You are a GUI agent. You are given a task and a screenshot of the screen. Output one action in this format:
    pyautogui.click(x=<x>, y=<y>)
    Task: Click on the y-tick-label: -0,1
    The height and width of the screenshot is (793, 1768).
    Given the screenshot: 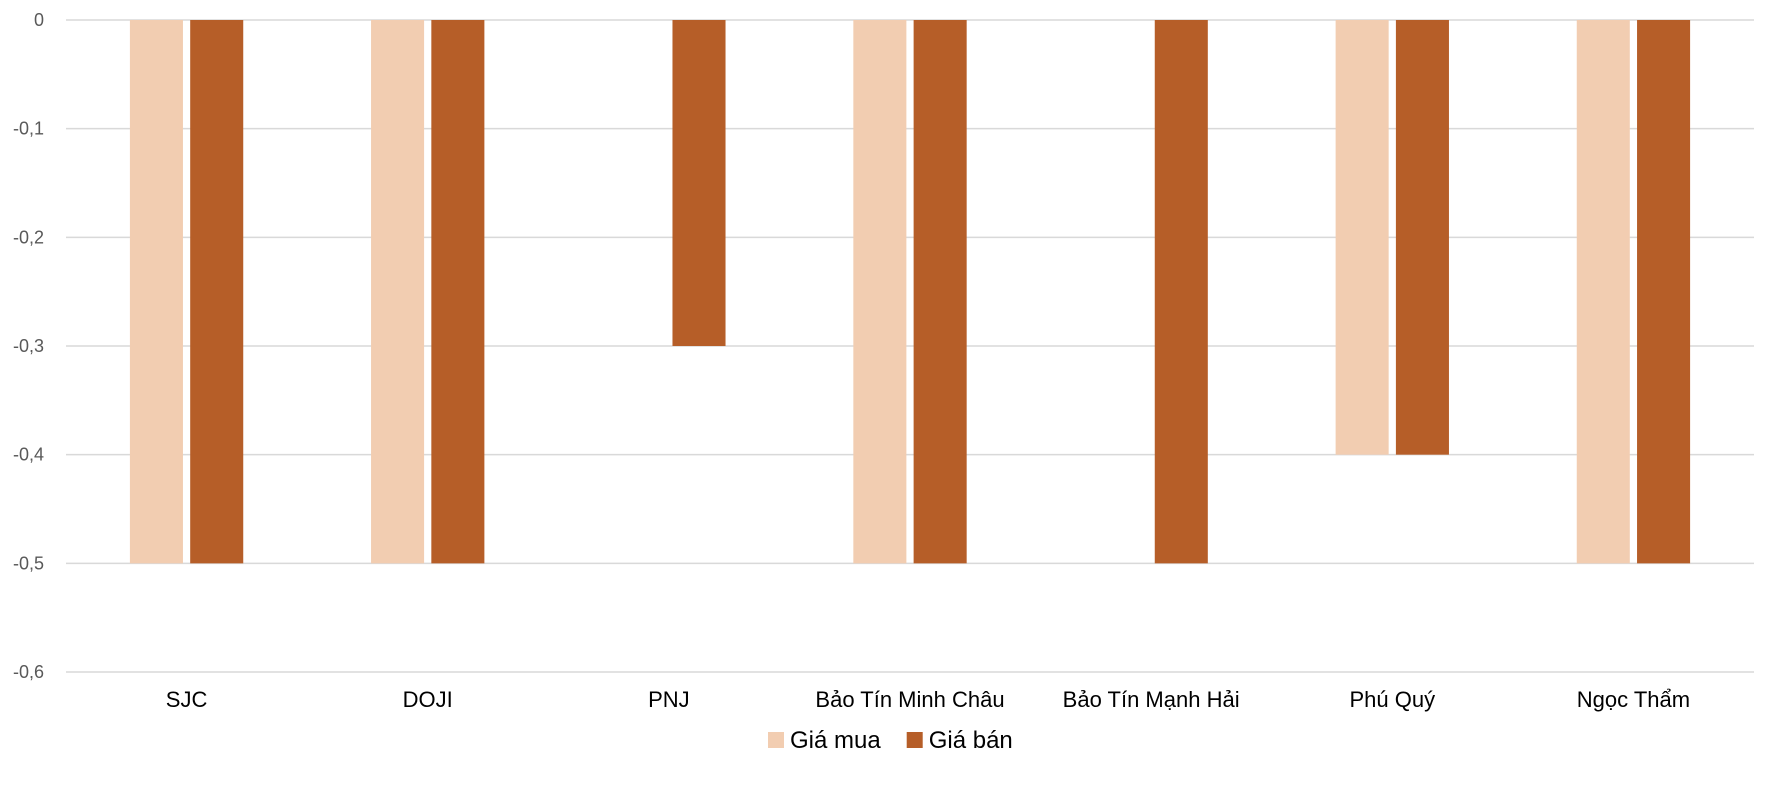 What is the action you would take?
    pyautogui.click(x=28, y=129)
    